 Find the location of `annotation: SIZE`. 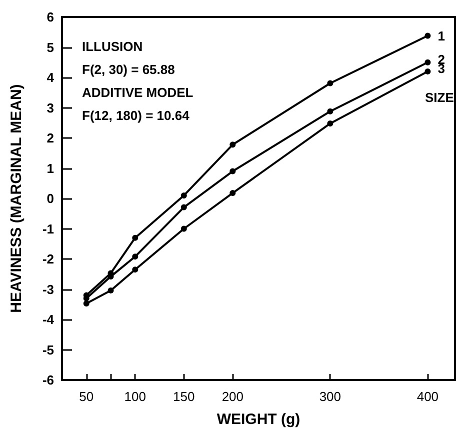

annotation: SIZE is located at coordinates (439, 97).